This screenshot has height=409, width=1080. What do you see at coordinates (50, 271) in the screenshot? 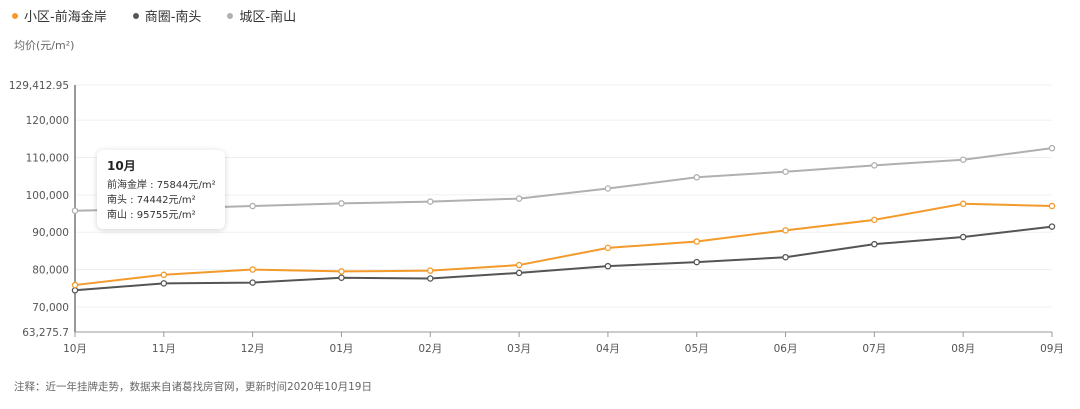
I see `y-tick-label: 80,000` at bounding box center [50, 271].